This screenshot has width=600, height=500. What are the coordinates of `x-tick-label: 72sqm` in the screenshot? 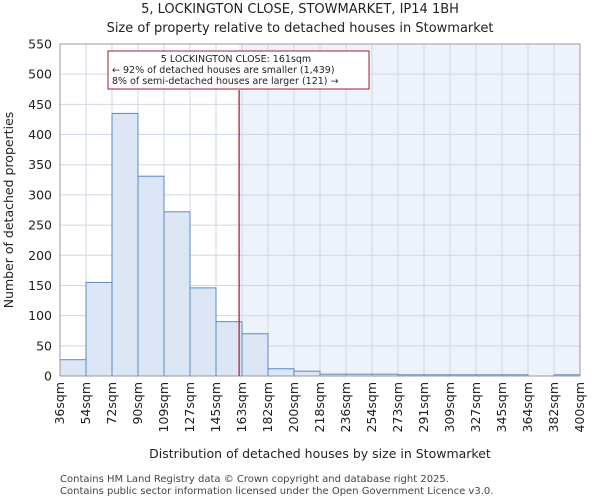 It's located at (111, 403).